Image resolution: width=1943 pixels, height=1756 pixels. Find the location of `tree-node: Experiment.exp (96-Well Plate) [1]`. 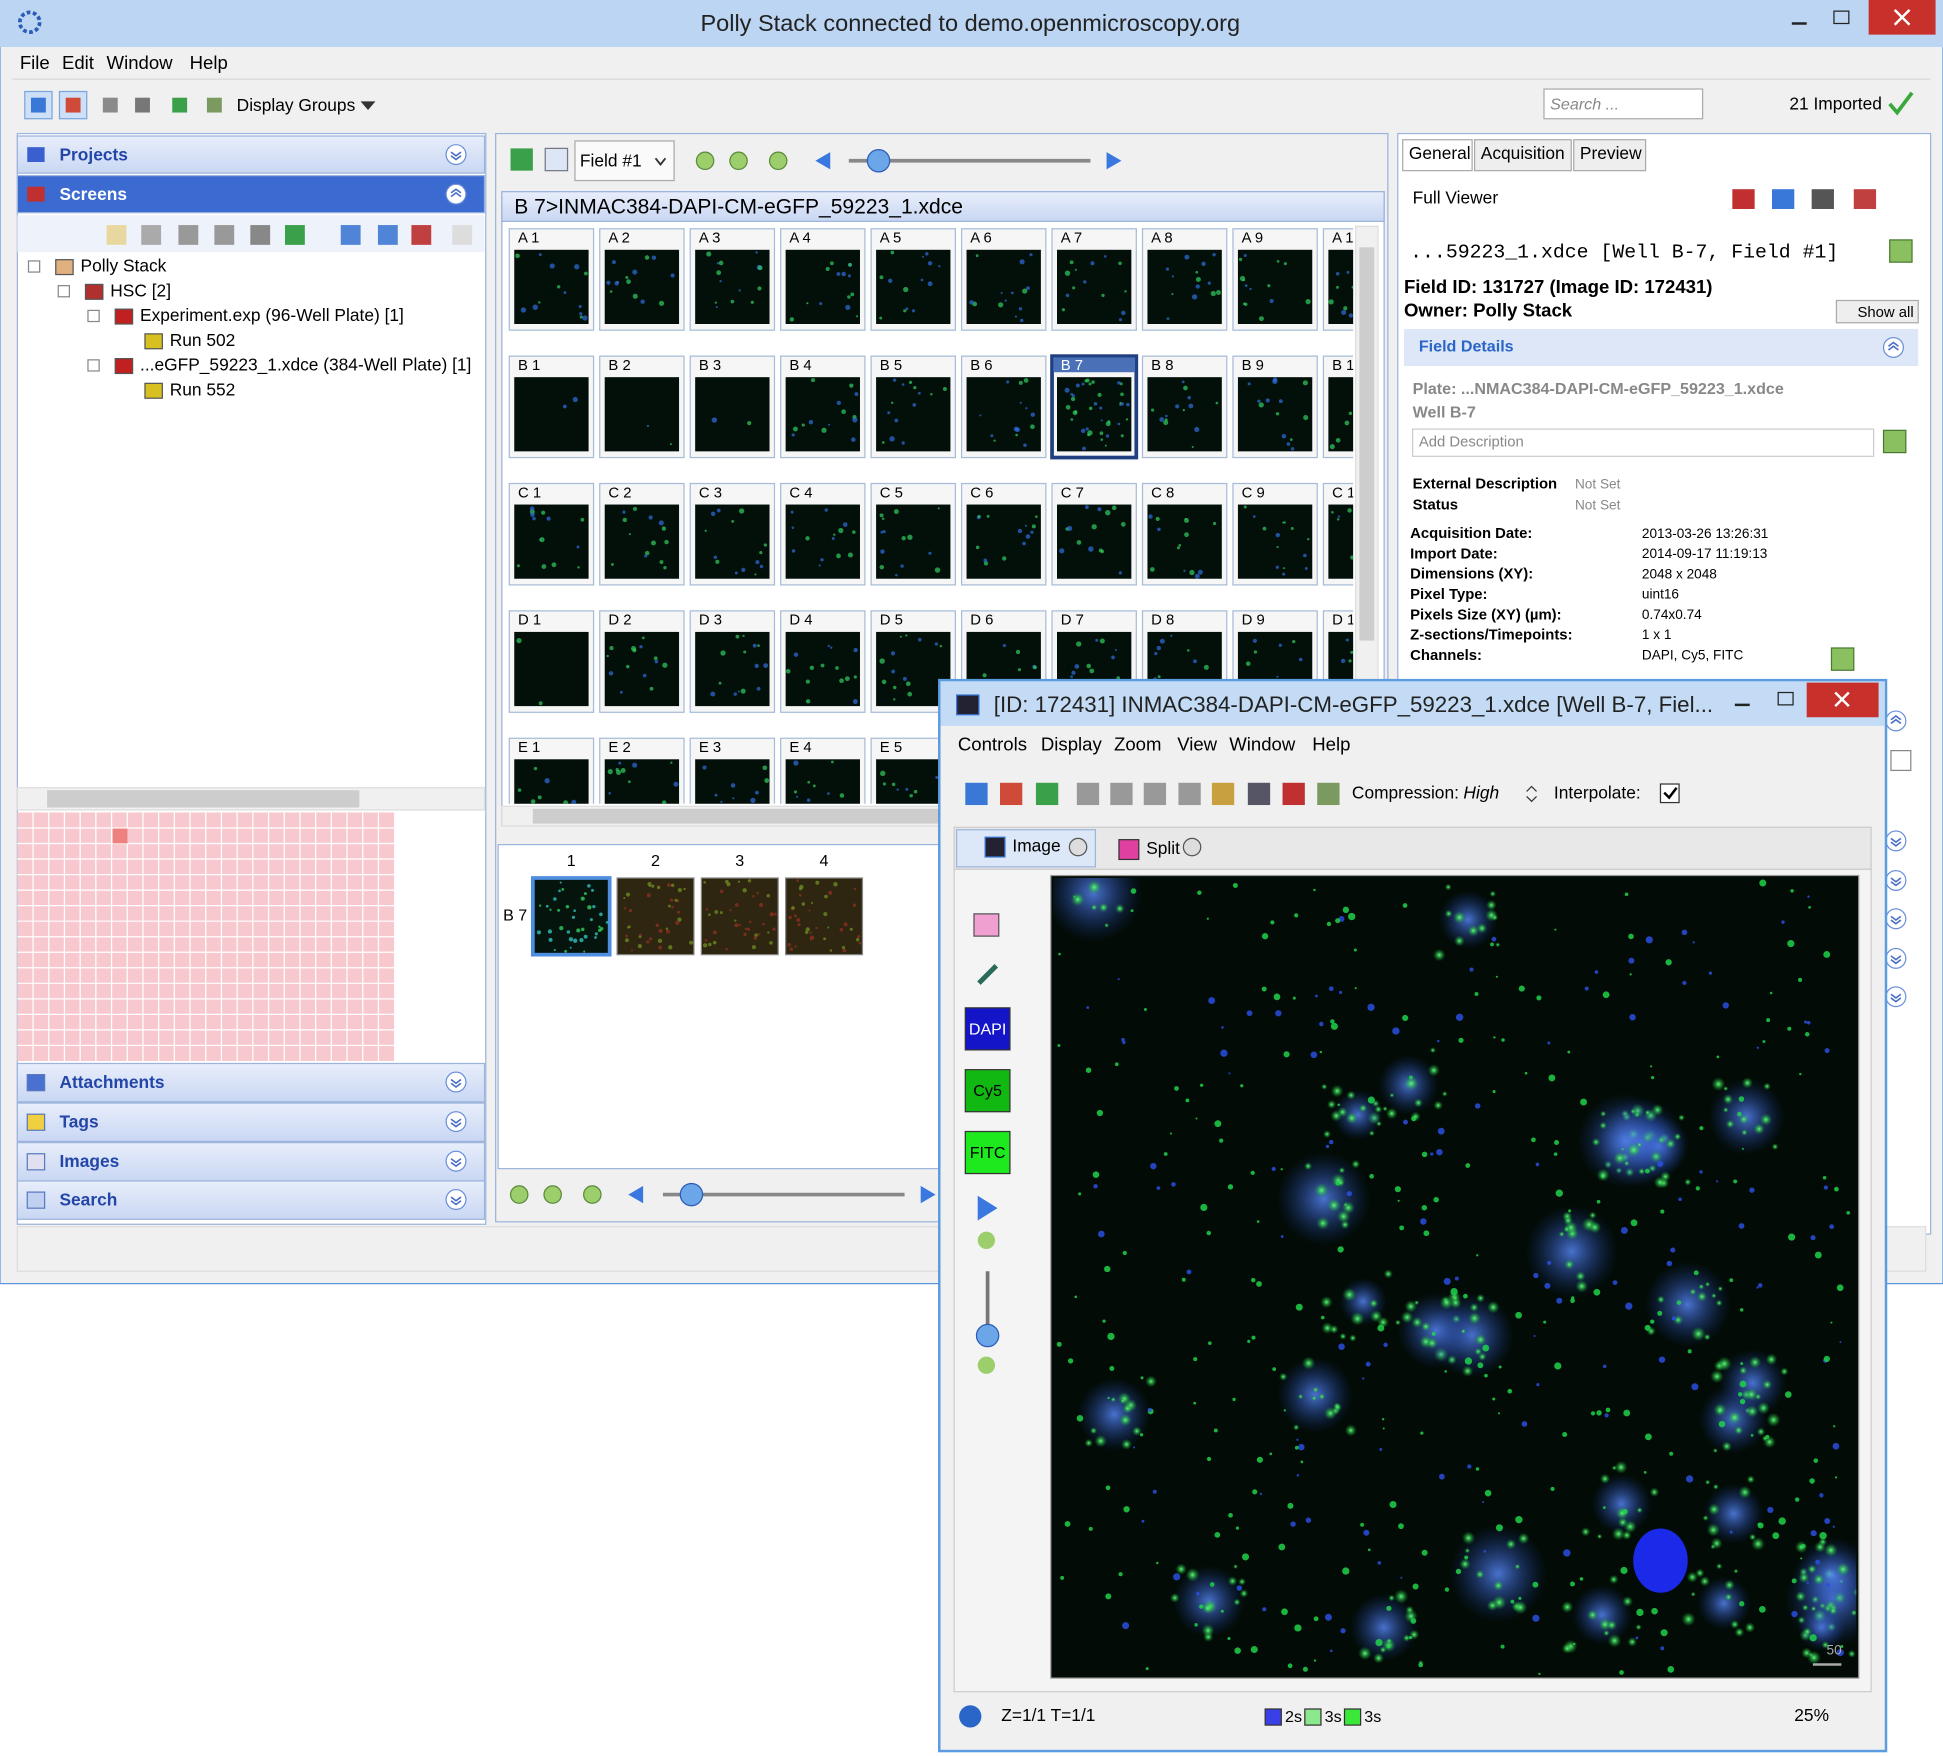

tree-node: Experiment.exp (96-Well Plate) [1] is located at coordinates (272, 315).